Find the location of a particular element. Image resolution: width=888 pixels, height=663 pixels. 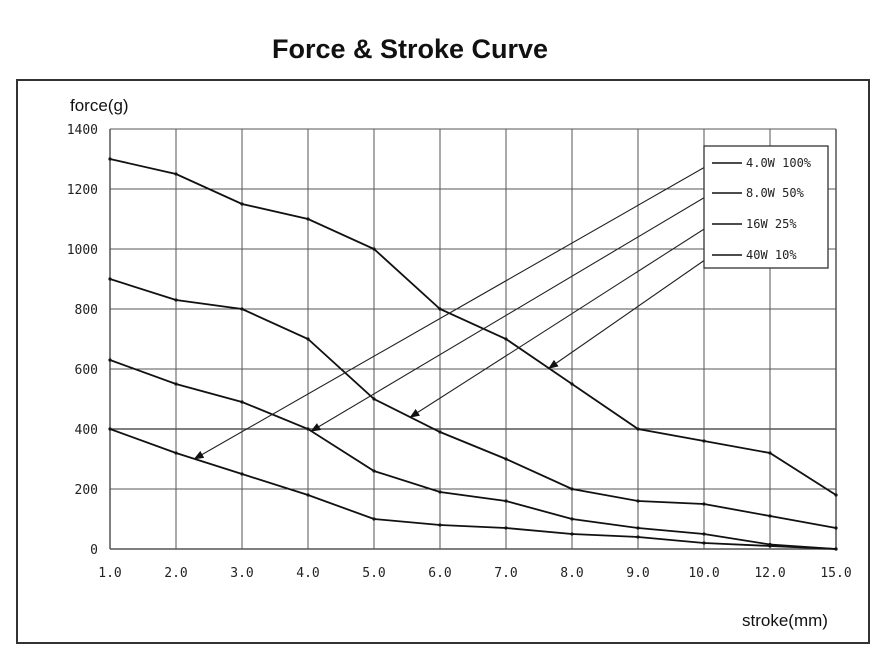

legend-box is located at coordinates (766, 207).